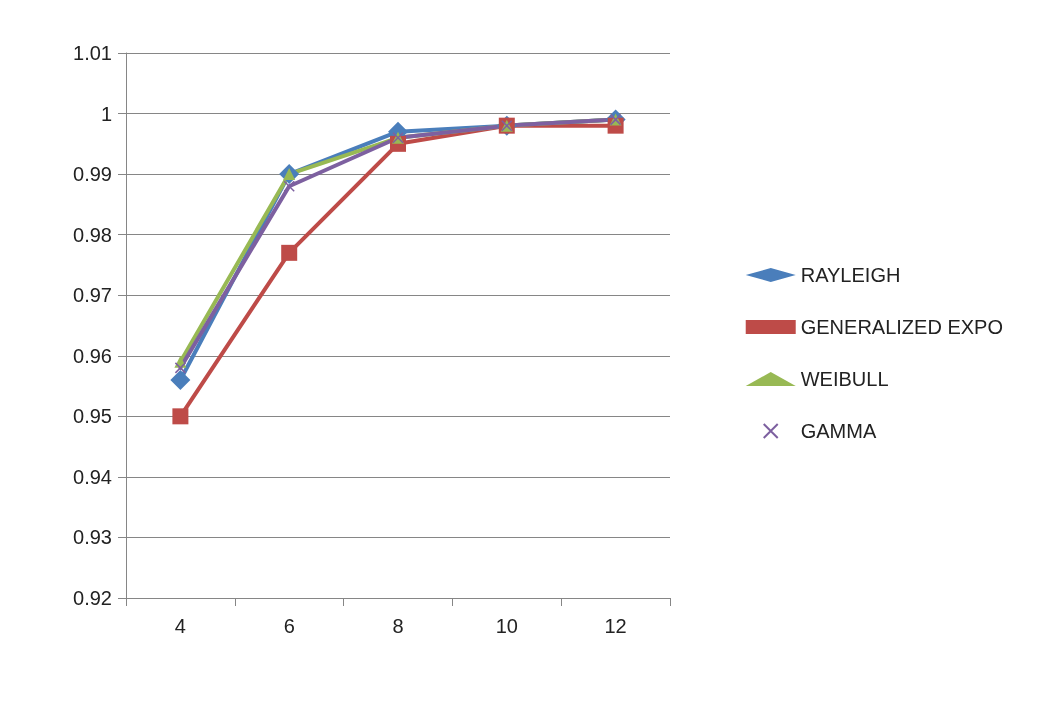 This screenshot has width=1040, height=707. I want to click on y-tick-label: 0.97, so click(92, 295).